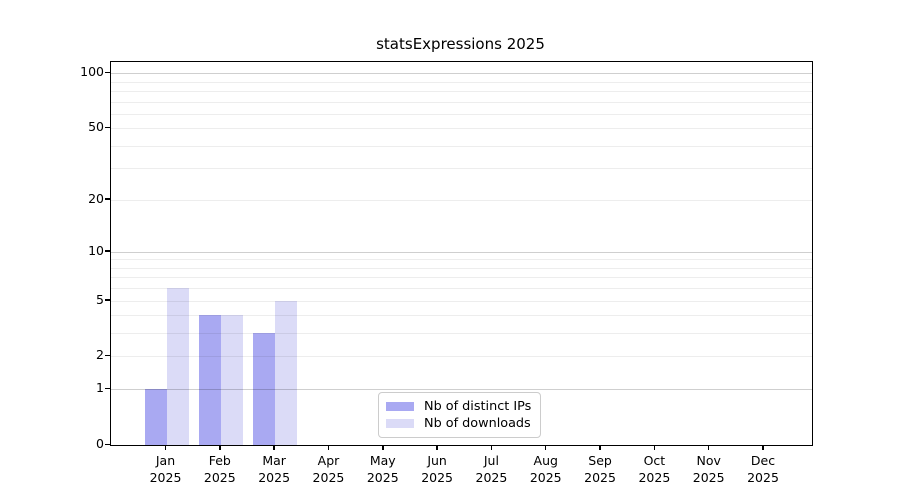  What do you see at coordinates (491, 469) in the screenshot?
I see `x-tick-label-jul: Jul 2025` at bounding box center [491, 469].